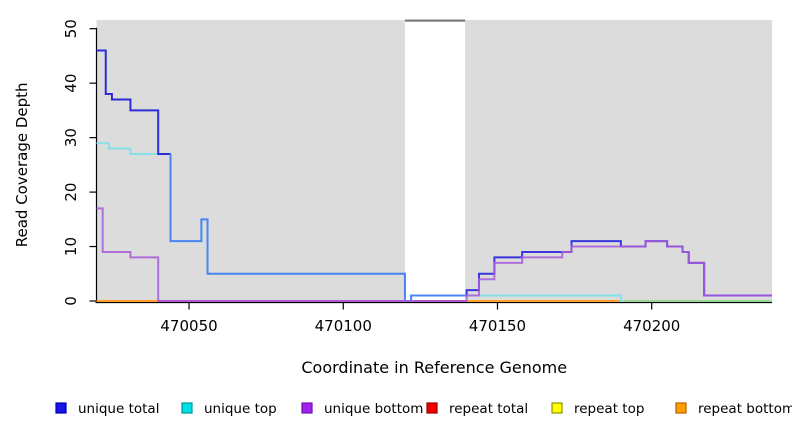 The height and width of the screenshot is (432, 792). What do you see at coordinates (651, 326) in the screenshot?
I see `x-tick-label: 470200` at bounding box center [651, 326].